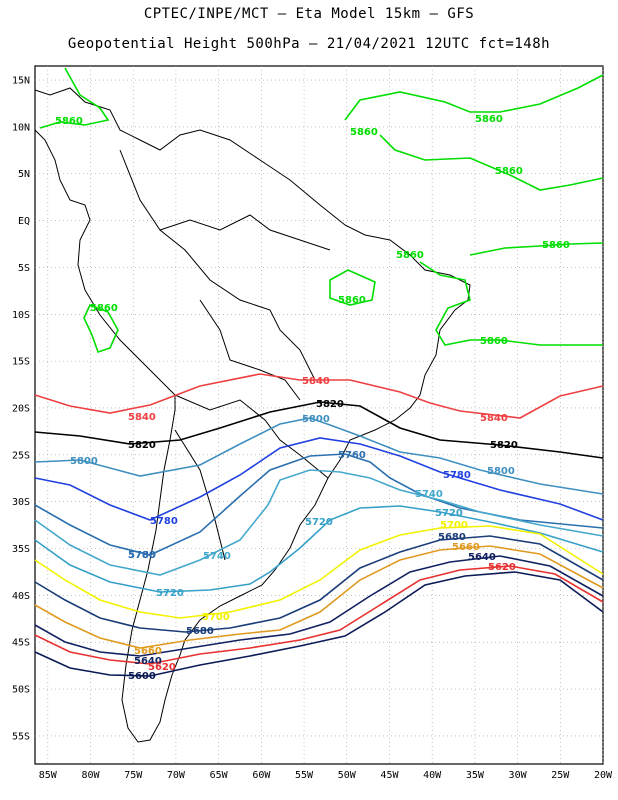 The width and height of the screenshot is (618, 800). I want to click on lon-tick-label: 85W, so click(48, 775).